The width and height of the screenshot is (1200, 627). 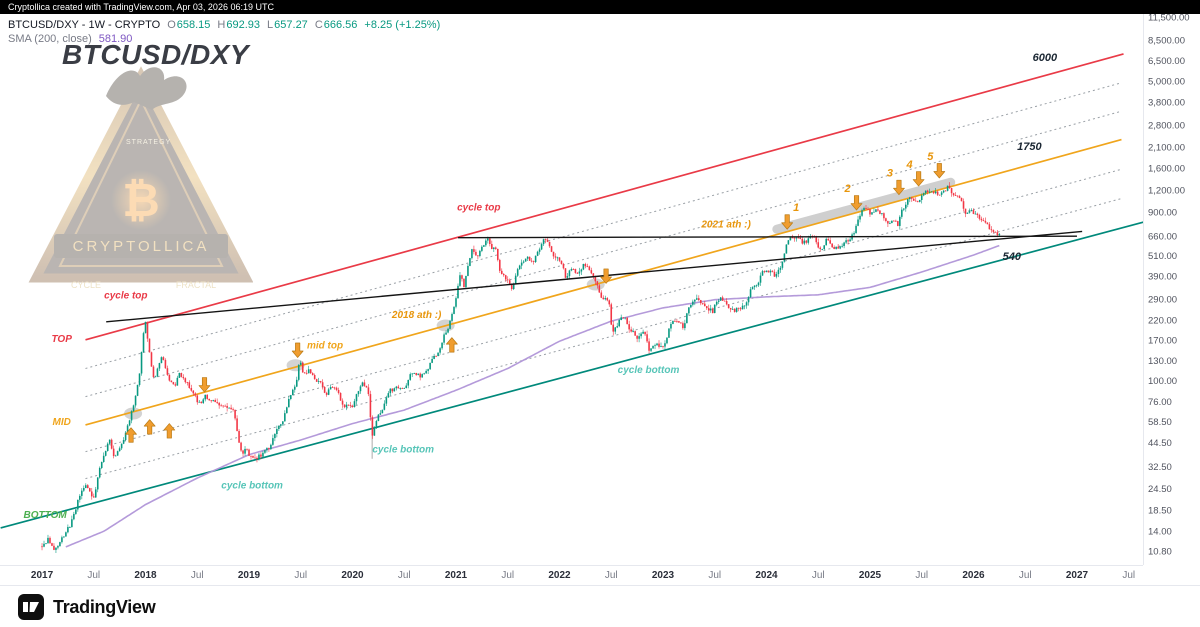 I want to click on low-value: L 657.27, so click(x=287, y=25).